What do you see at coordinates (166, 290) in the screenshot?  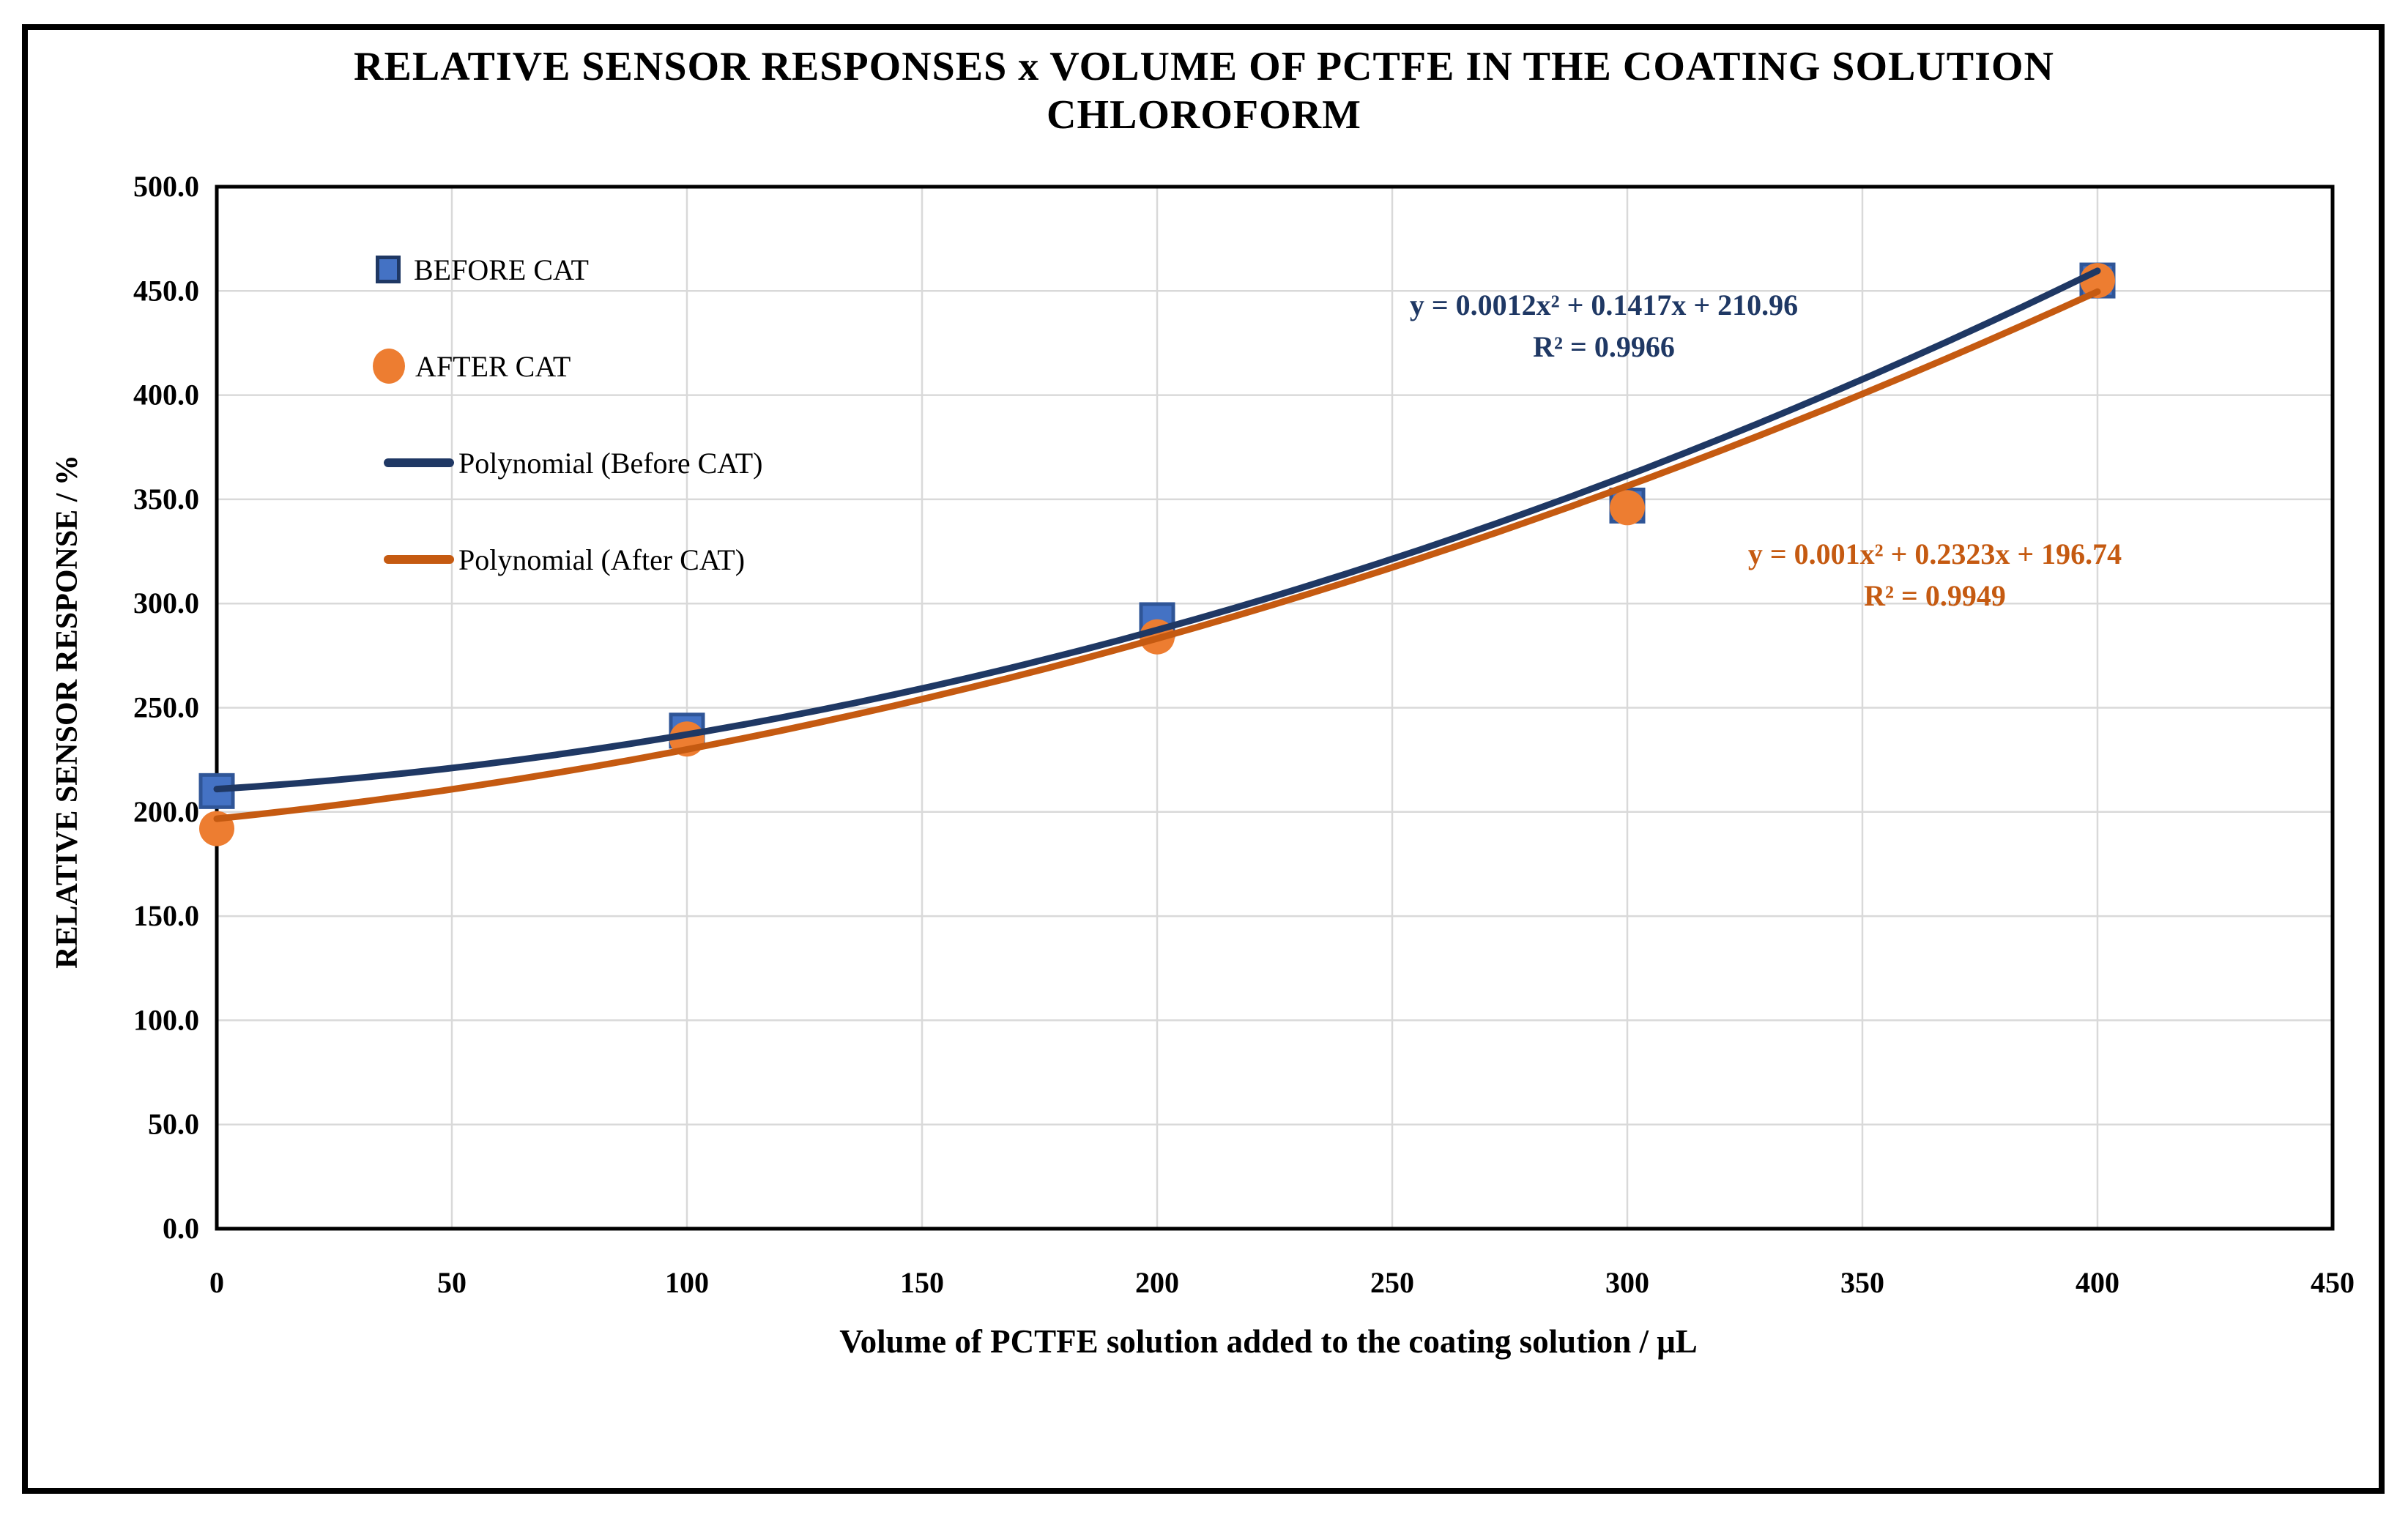 I see `y-tick-label: 450.0` at bounding box center [166, 290].